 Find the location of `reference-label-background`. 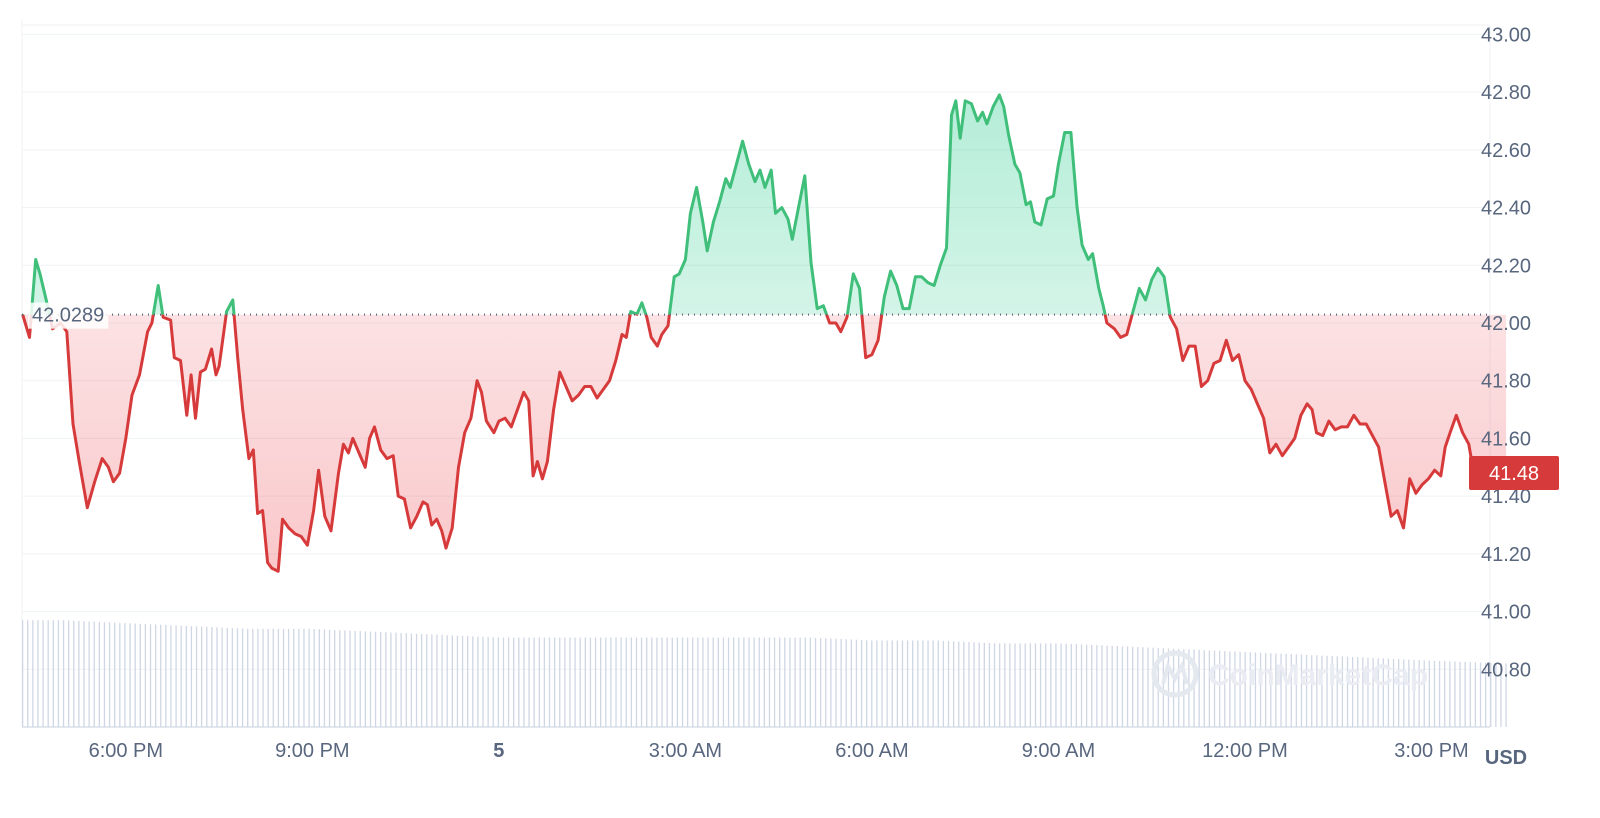

reference-label-background is located at coordinates (68, 315).